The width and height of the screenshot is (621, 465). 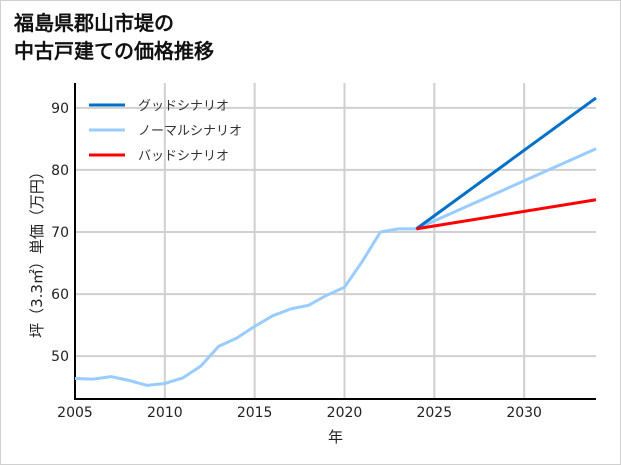 I want to click on y-tick-label: 90, so click(x=60, y=109).